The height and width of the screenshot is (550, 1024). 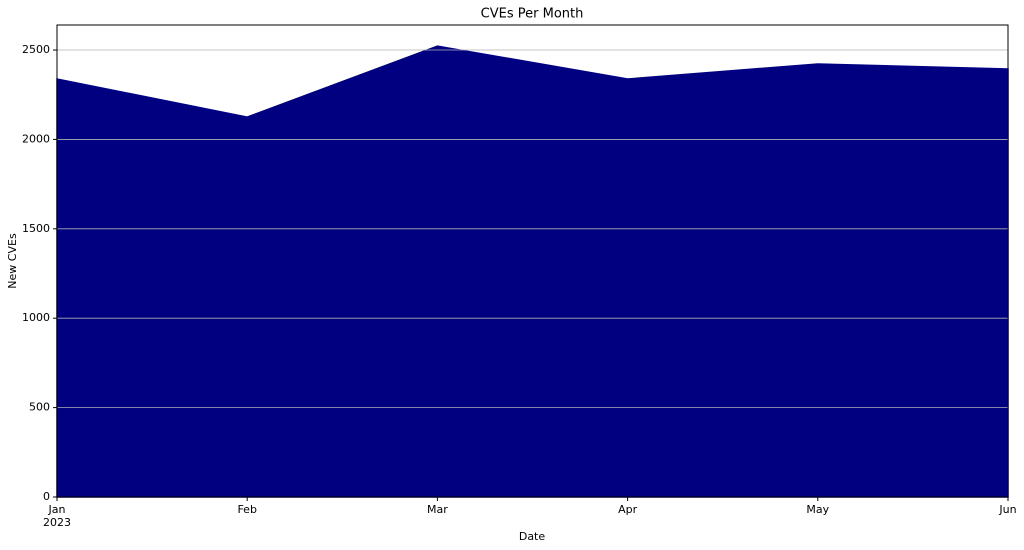 What do you see at coordinates (36, 228) in the screenshot?
I see `y-tick-label: 1500` at bounding box center [36, 228].